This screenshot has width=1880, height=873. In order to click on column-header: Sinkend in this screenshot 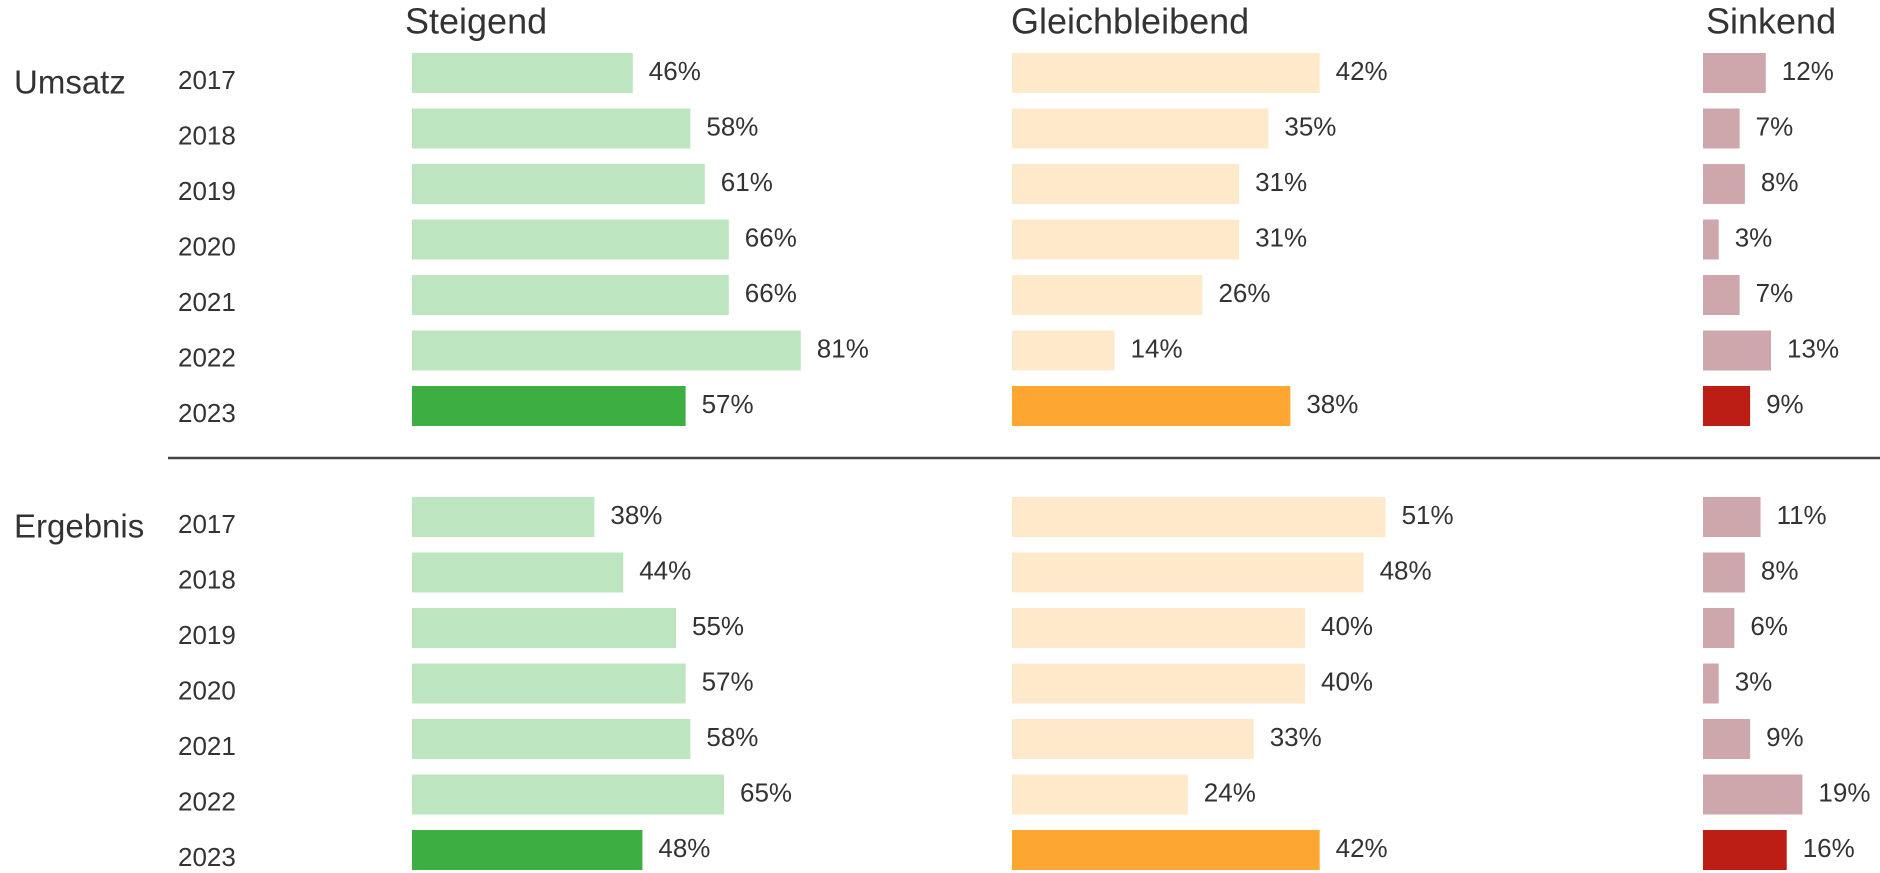, I will do `click(1771, 21)`.